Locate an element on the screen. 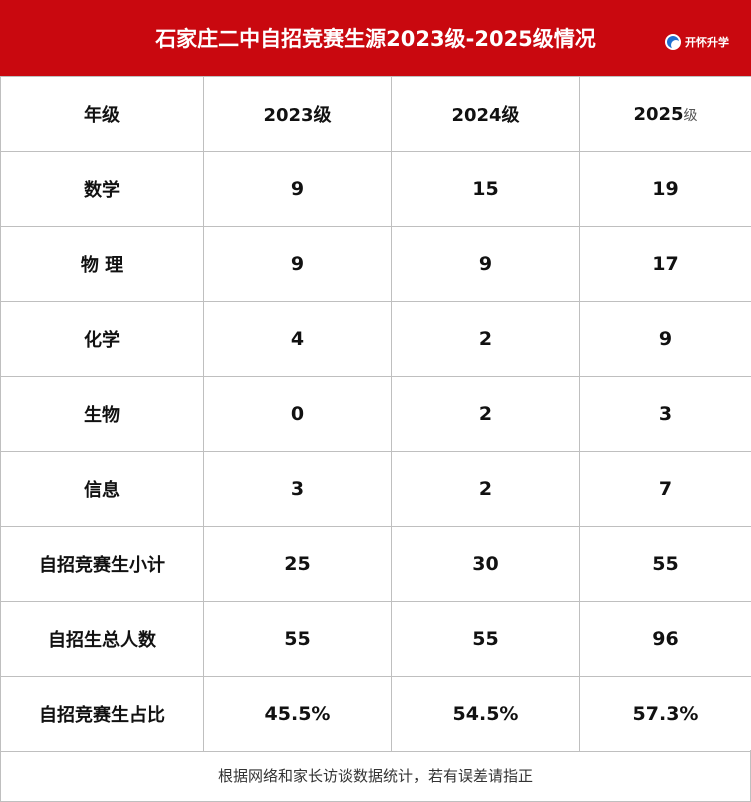  table-row: 数学 9 15 19 is located at coordinates (375, 189).